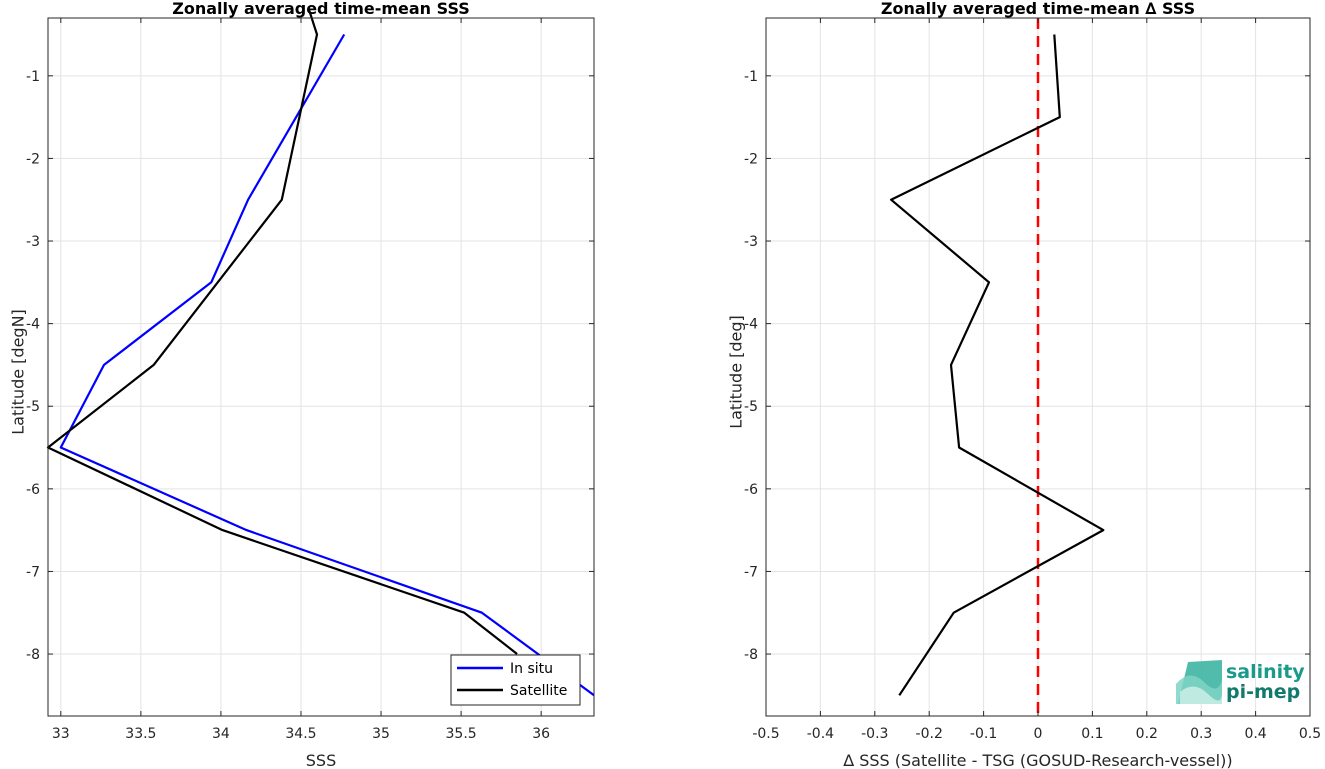  I want to click on legend-label-in-situ: In situ, so click(531, 669).